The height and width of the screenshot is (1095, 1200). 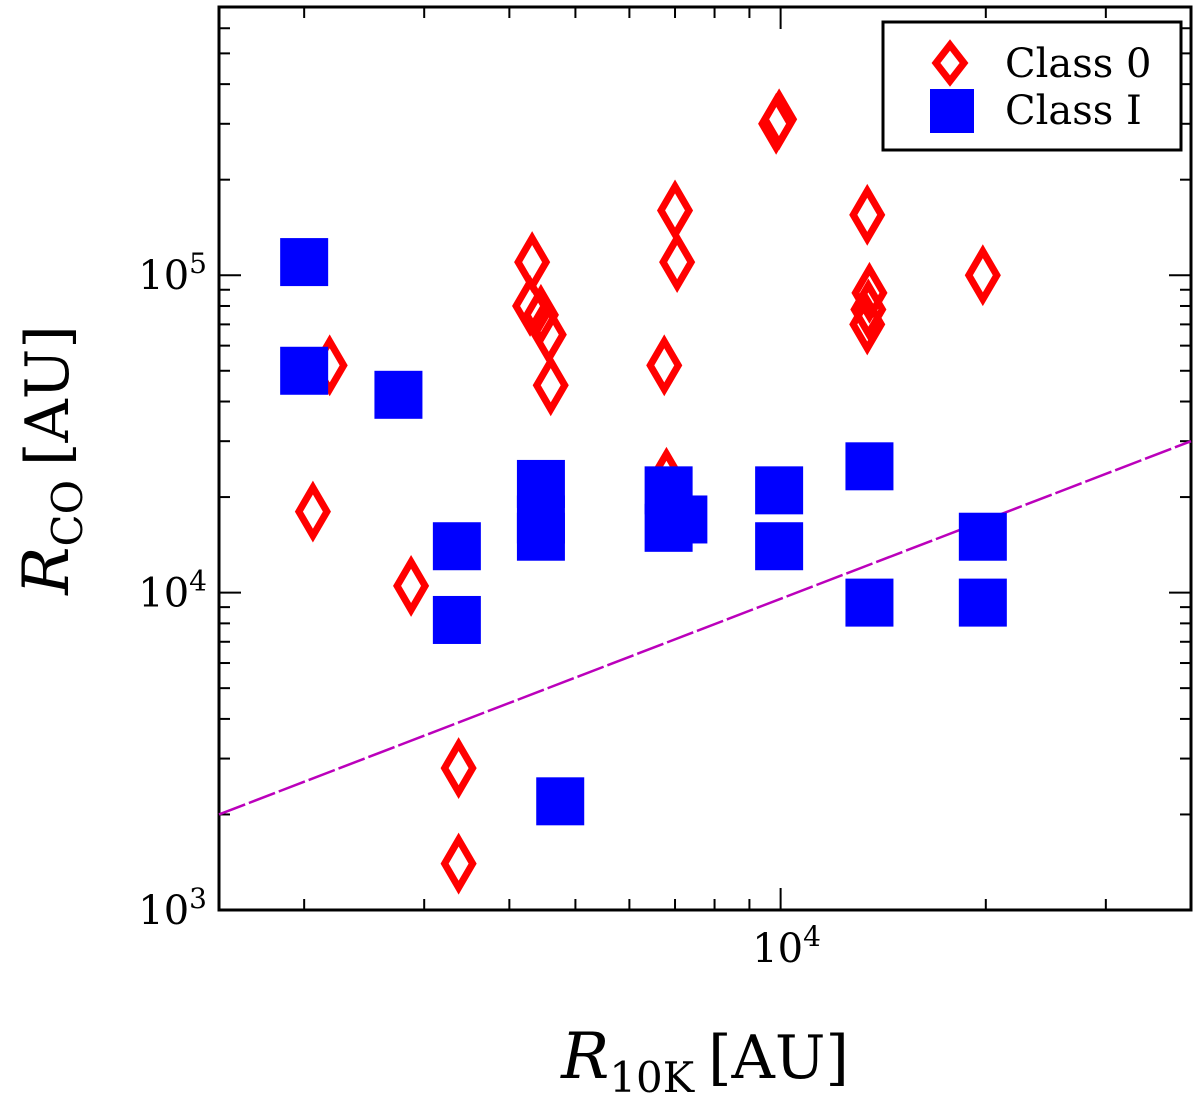 I want to click on legend: Class 0 Class I, so click(x=1032, y=86).